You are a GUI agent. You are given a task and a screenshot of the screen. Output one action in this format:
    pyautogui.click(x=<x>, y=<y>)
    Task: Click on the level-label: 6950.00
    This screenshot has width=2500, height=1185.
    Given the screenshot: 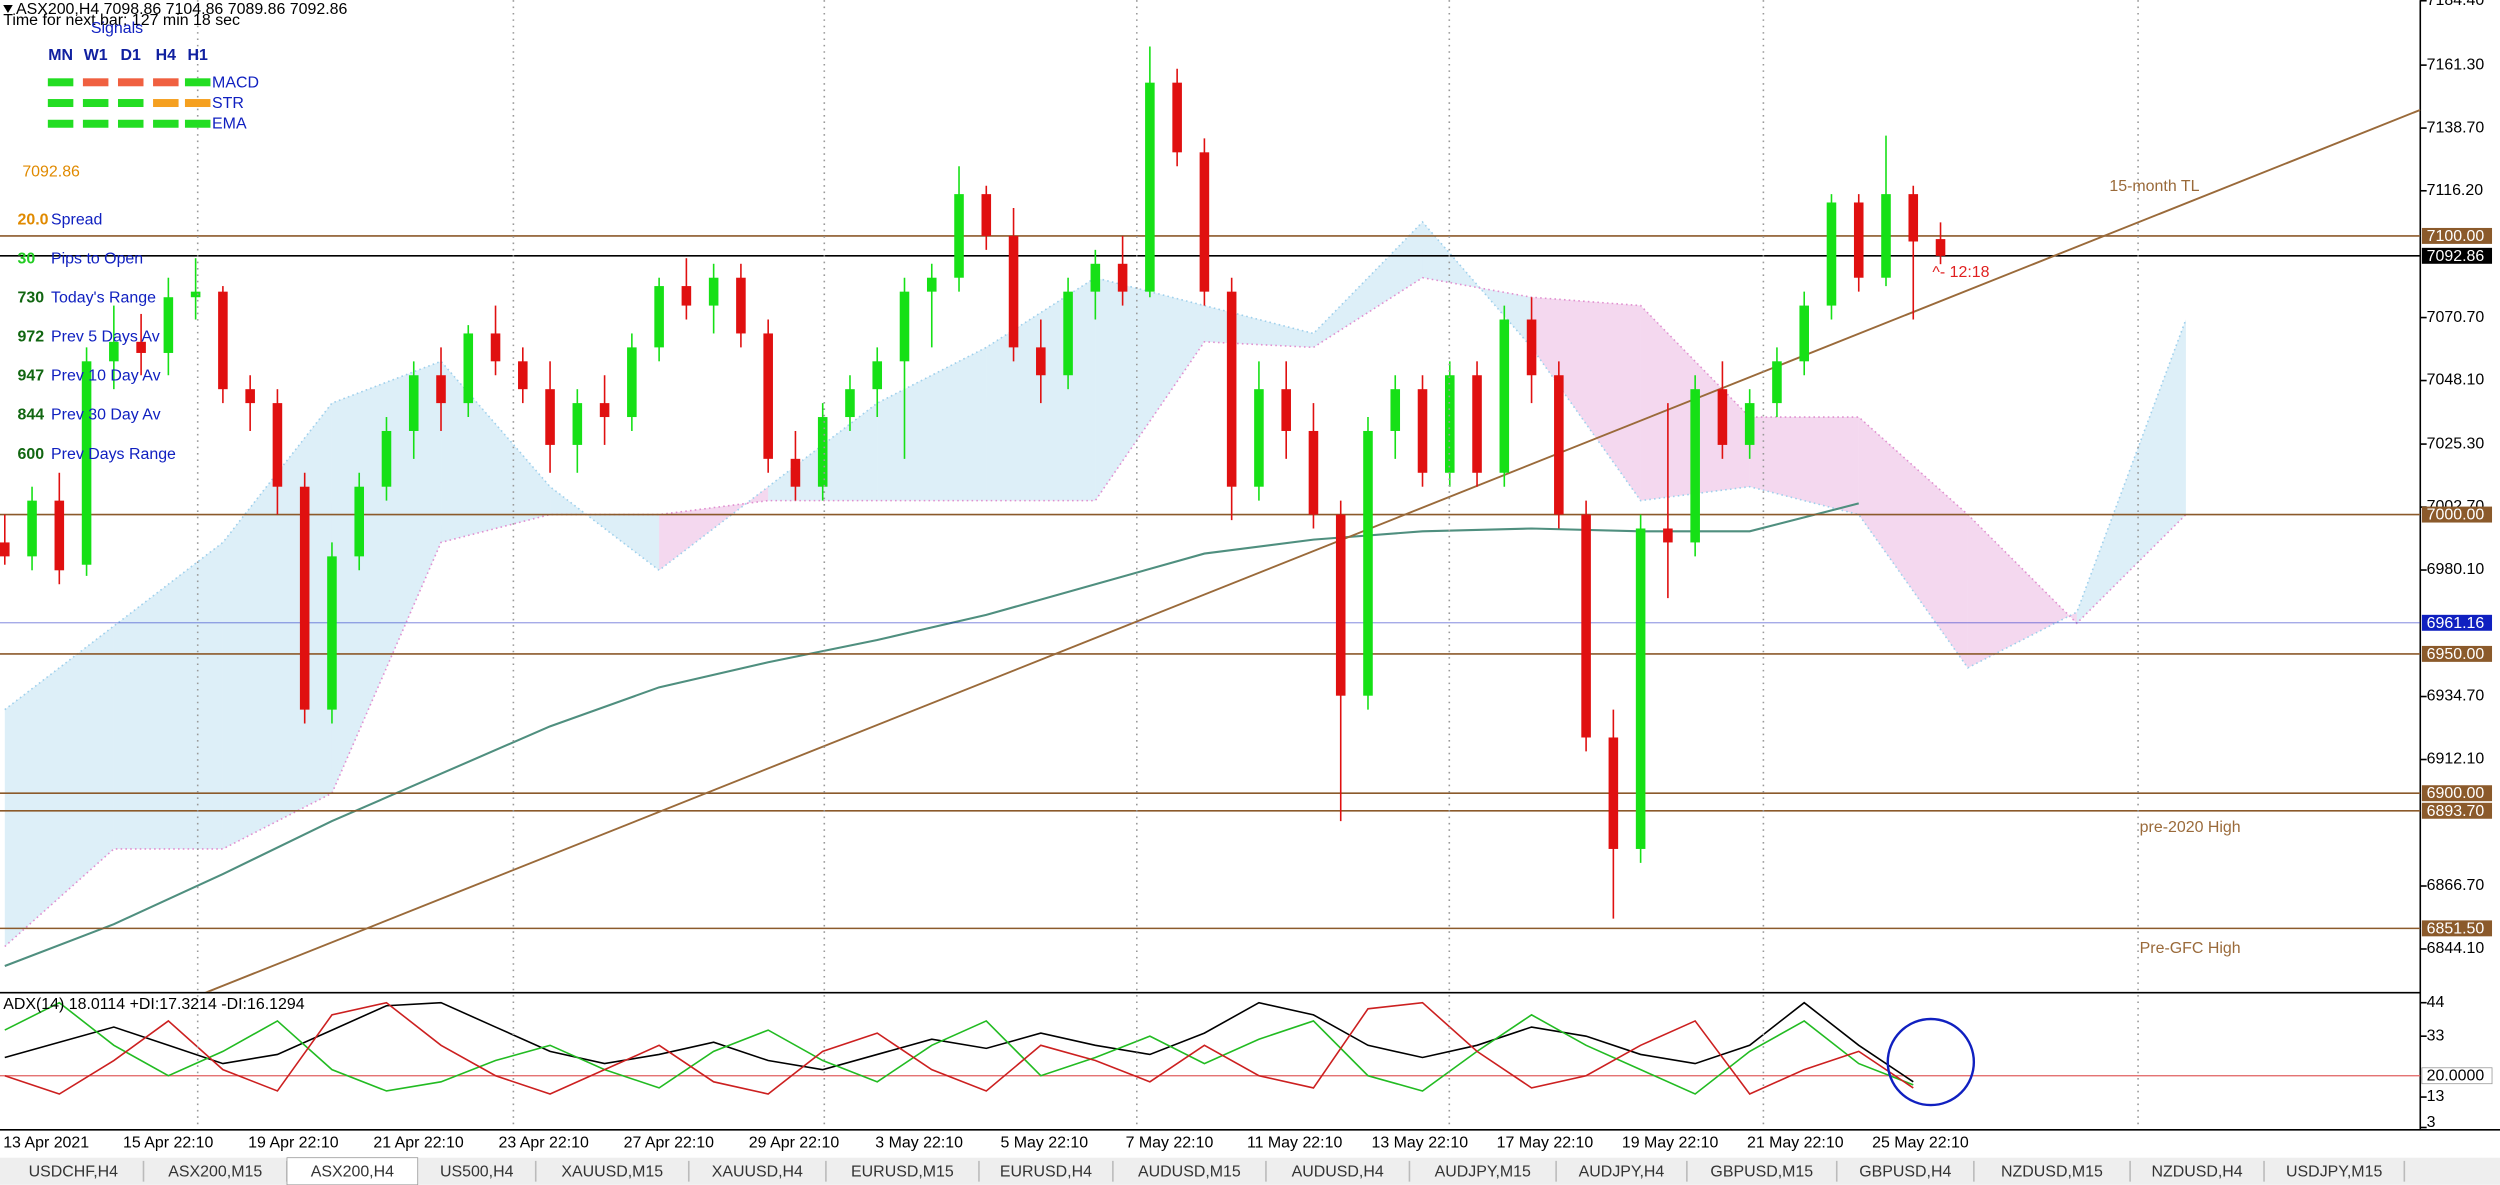 What is the action you would take?
    pyautogui.click(x=2456, y=654)
    